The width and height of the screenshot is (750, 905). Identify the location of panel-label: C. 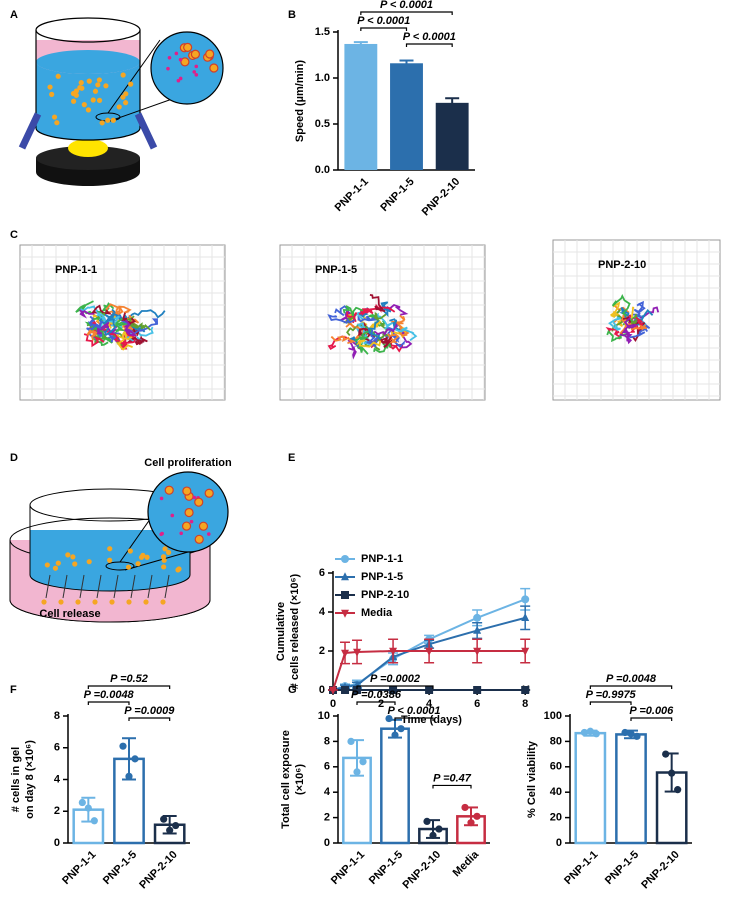
(14, 235).